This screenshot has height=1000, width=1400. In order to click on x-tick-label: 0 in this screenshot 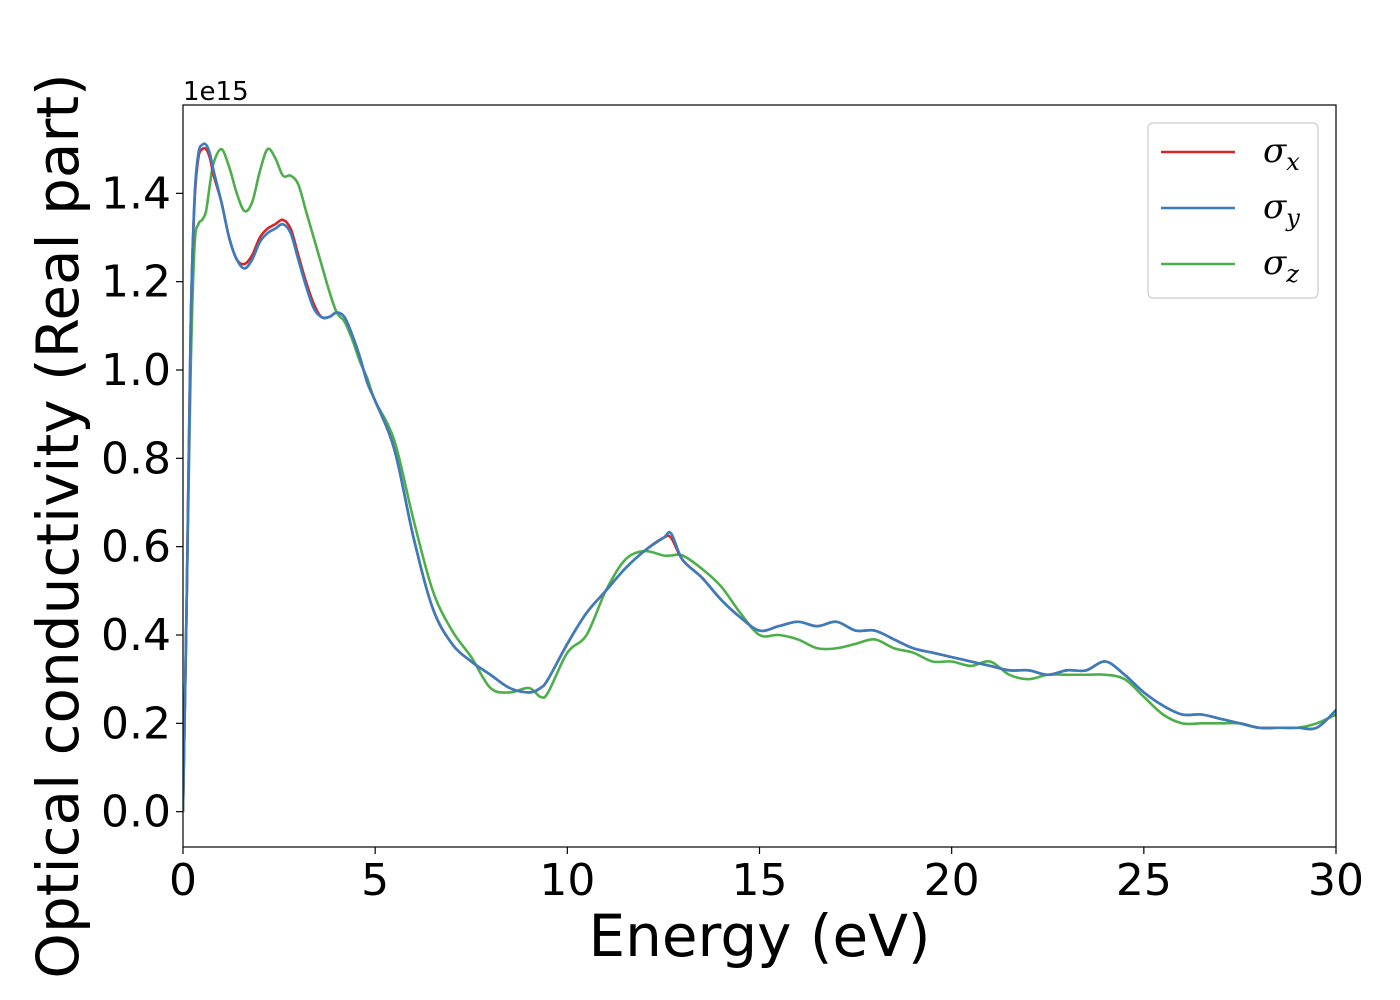, I will do `click(183, 880)`.